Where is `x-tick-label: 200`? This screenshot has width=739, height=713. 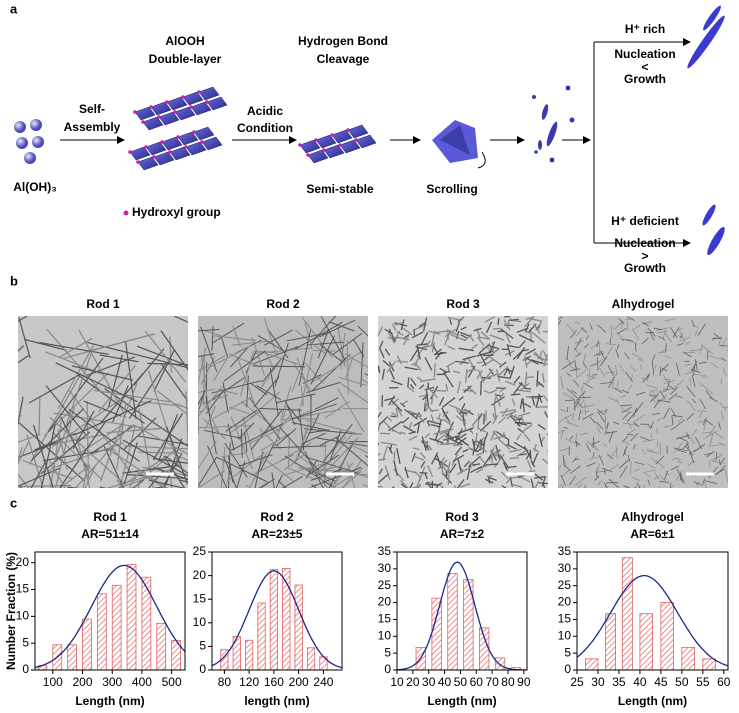
x-tick-label: 200 is located at coordinates (299, 682).